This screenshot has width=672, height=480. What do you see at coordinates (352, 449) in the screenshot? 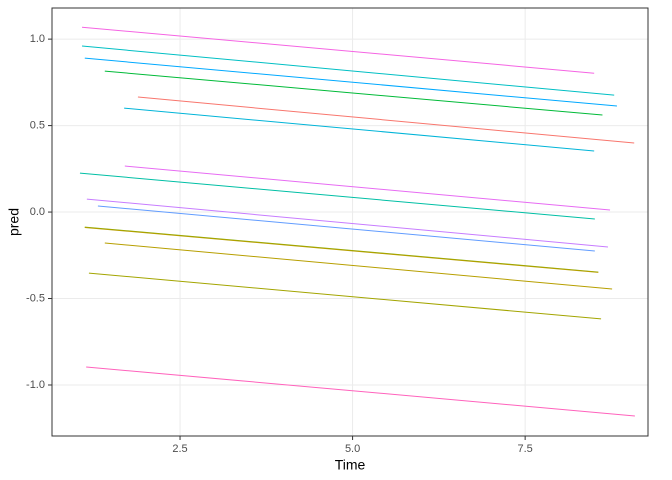
I see `x-tick-label: 5.0` at bounding box center [352, 449].